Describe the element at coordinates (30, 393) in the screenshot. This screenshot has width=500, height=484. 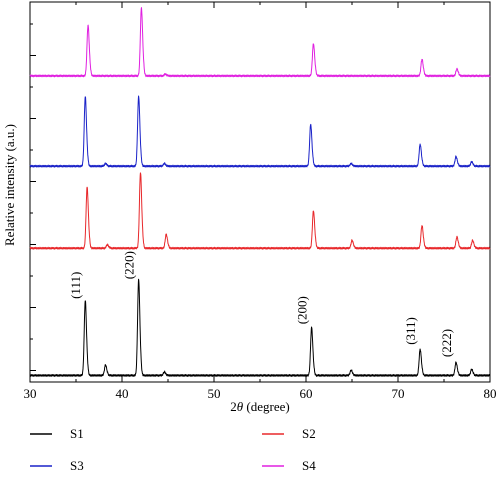
I see `x-tick-label: 30` at that location.